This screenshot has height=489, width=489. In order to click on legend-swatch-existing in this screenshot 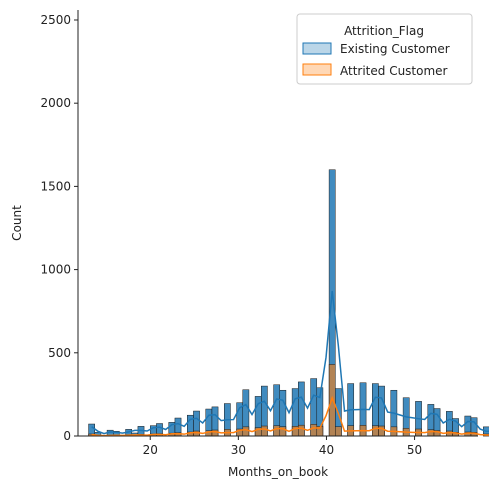, I will do `click(317, 48)`.